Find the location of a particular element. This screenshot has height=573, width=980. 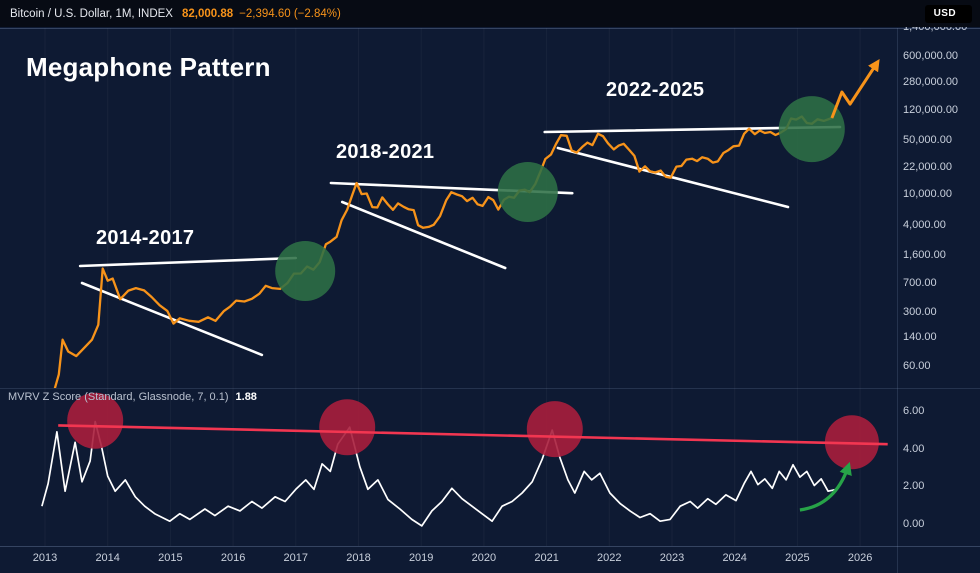

price-axis-label: 4,000.00 is located at coordinates (924, 224).